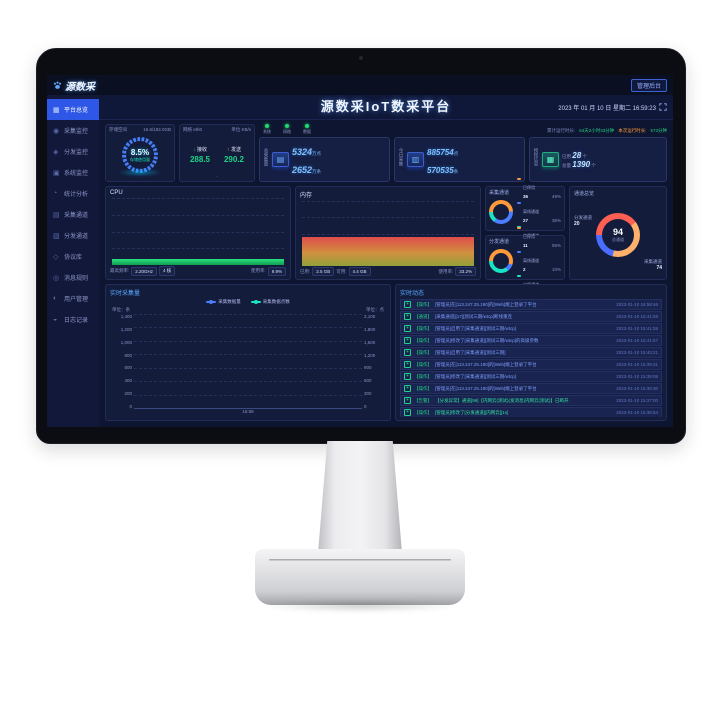 This screenshot has height=721, width=721. Describe the element at coordinates (140, 155) in the screenshot. I see `storage-gauge-ring` at that location.